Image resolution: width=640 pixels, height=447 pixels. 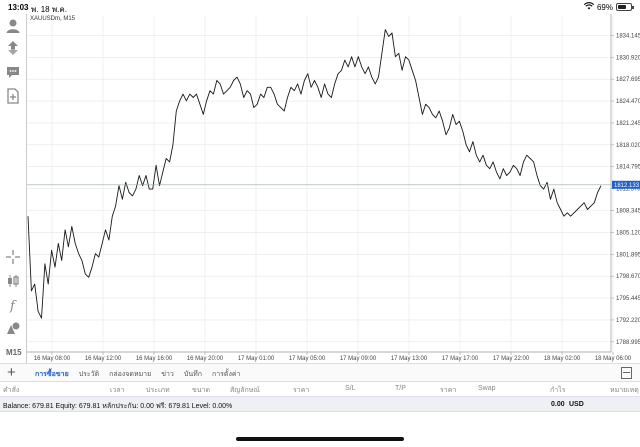 What do you see at coordinates (256, 359) in the screenshot?
I see `x-tick-label: 17 May 01:00` at bounding box center [256, 359].